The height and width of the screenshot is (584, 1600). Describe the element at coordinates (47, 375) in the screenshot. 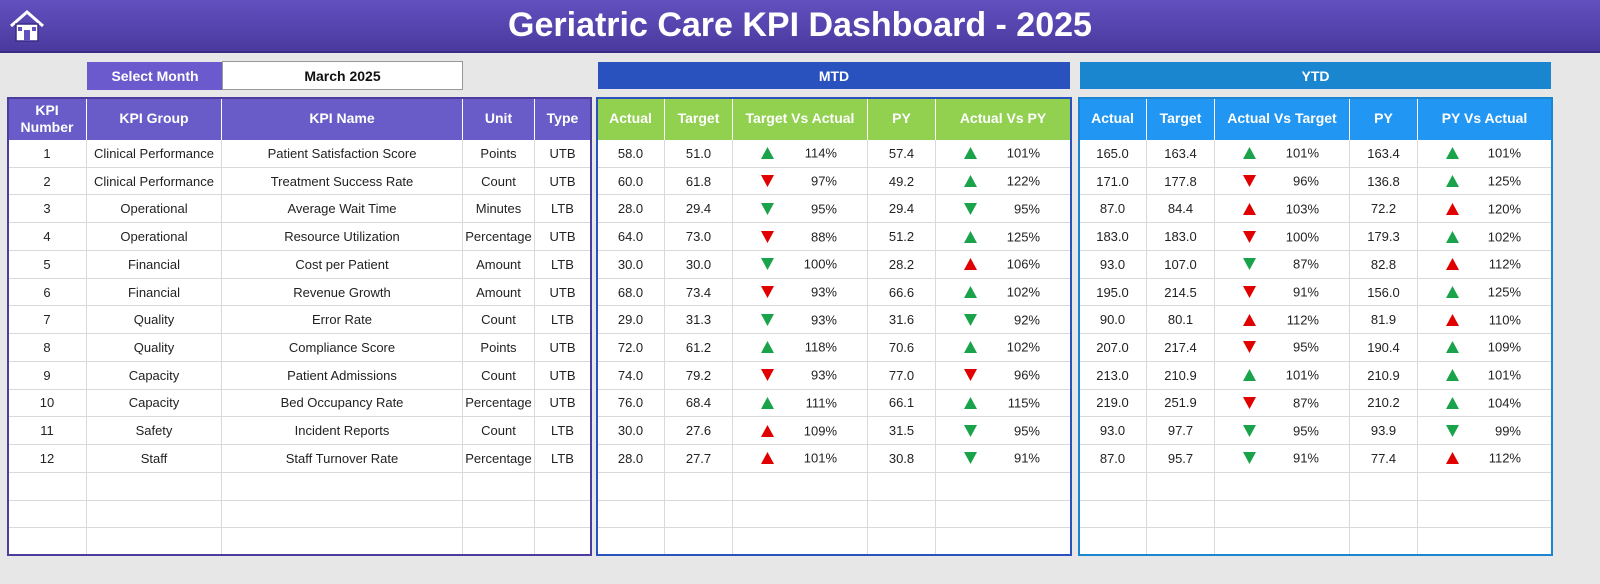

I see `table-cell: 9` at that location.